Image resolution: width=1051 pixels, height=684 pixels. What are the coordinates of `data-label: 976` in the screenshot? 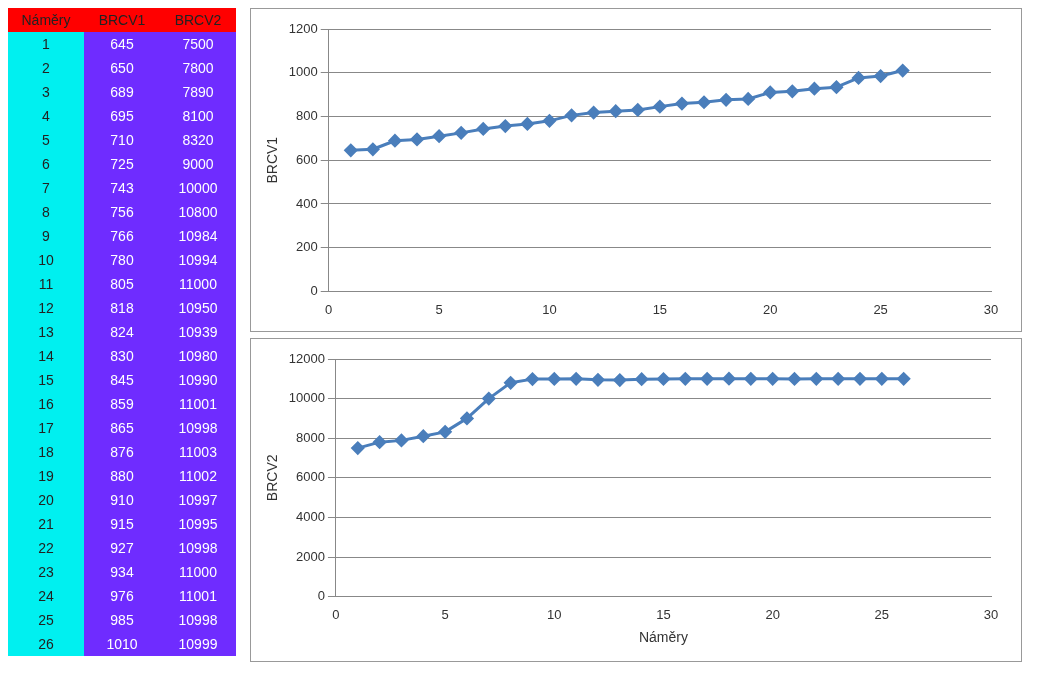 It's located at (122, 596).